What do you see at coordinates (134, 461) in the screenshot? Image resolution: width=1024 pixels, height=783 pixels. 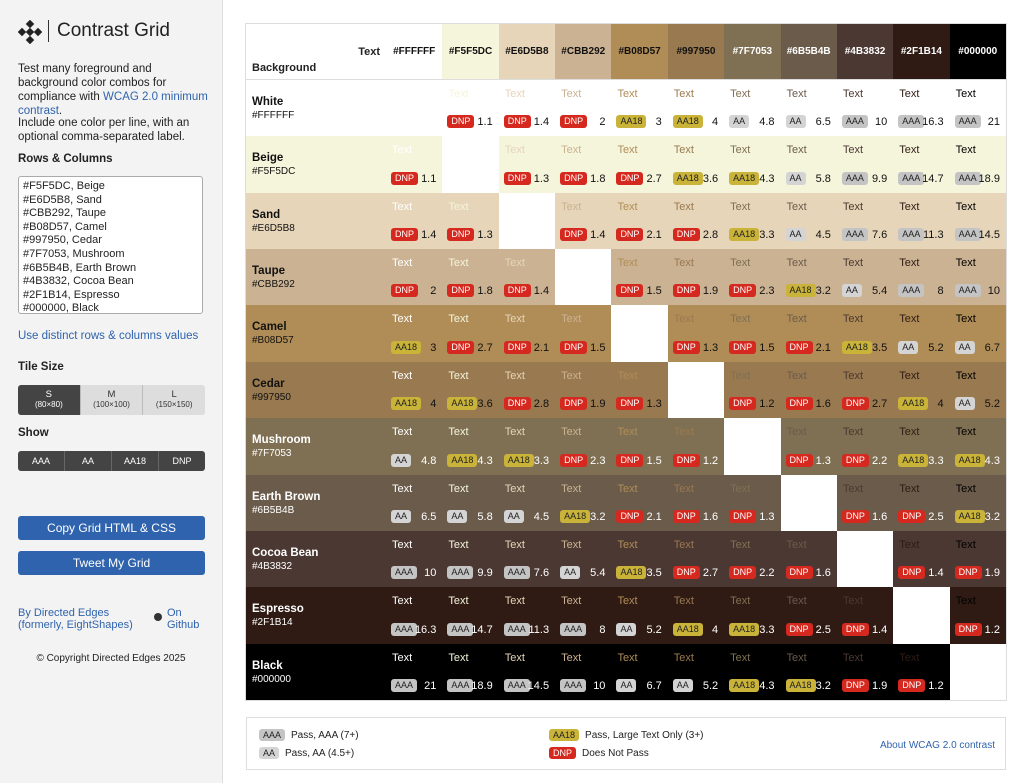 I see `show-toggle: AA18` at bounding box center [134, 461].